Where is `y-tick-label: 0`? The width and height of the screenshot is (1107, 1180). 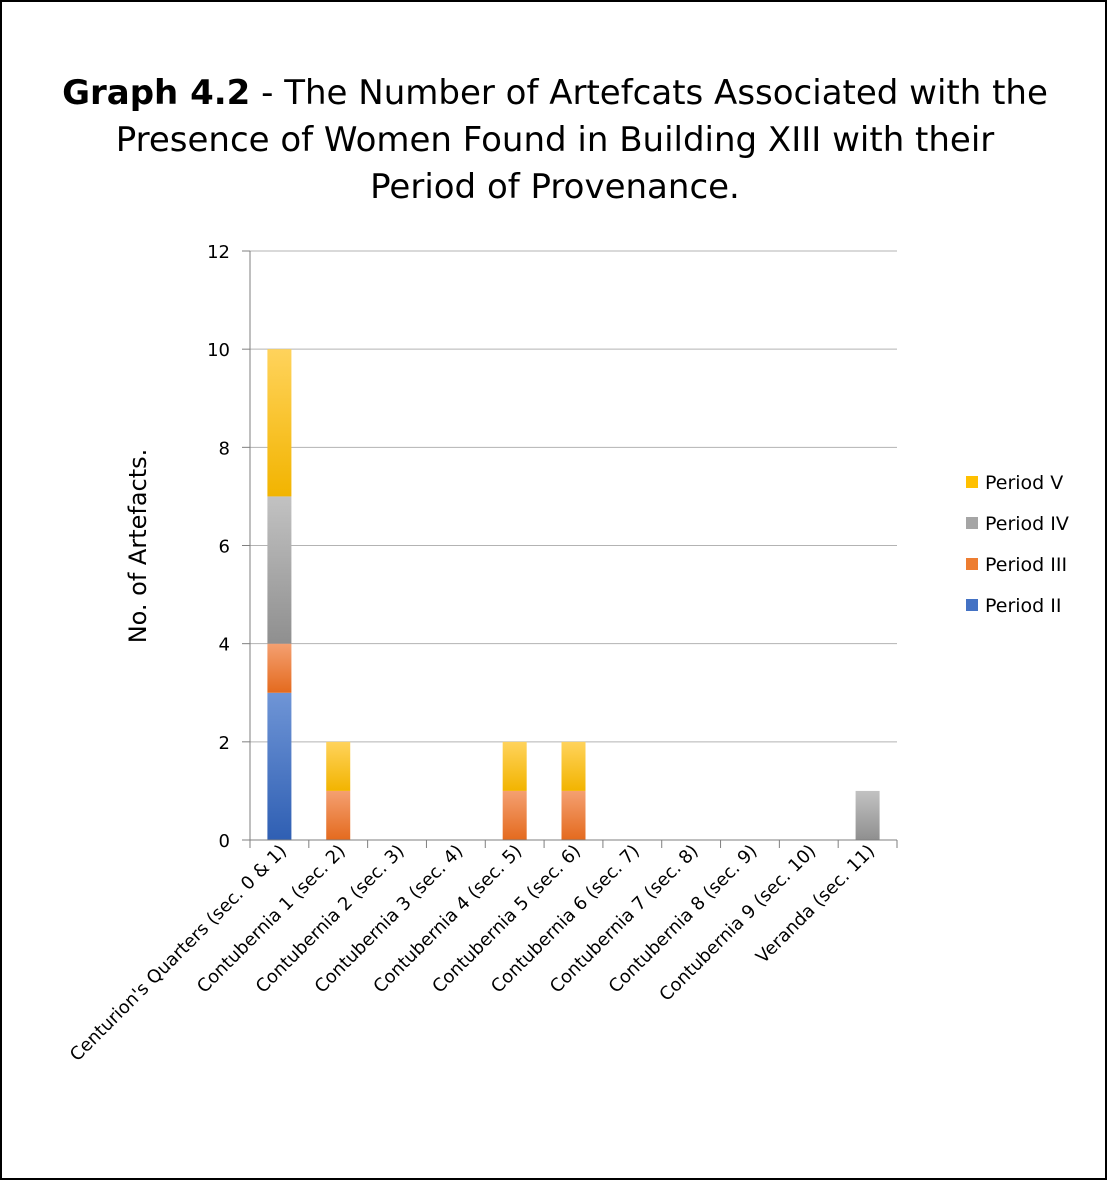
y-tick-label: 0 is located at coordinates (224, 841).